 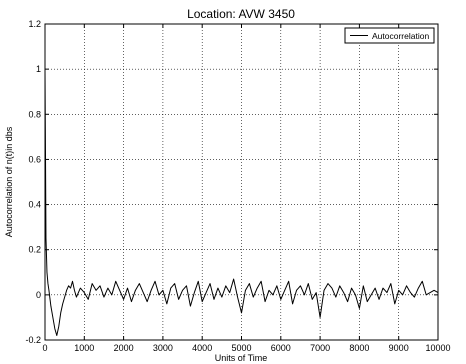 I want to click on y-tick-label: 0.4, so click(x=34, y=205).